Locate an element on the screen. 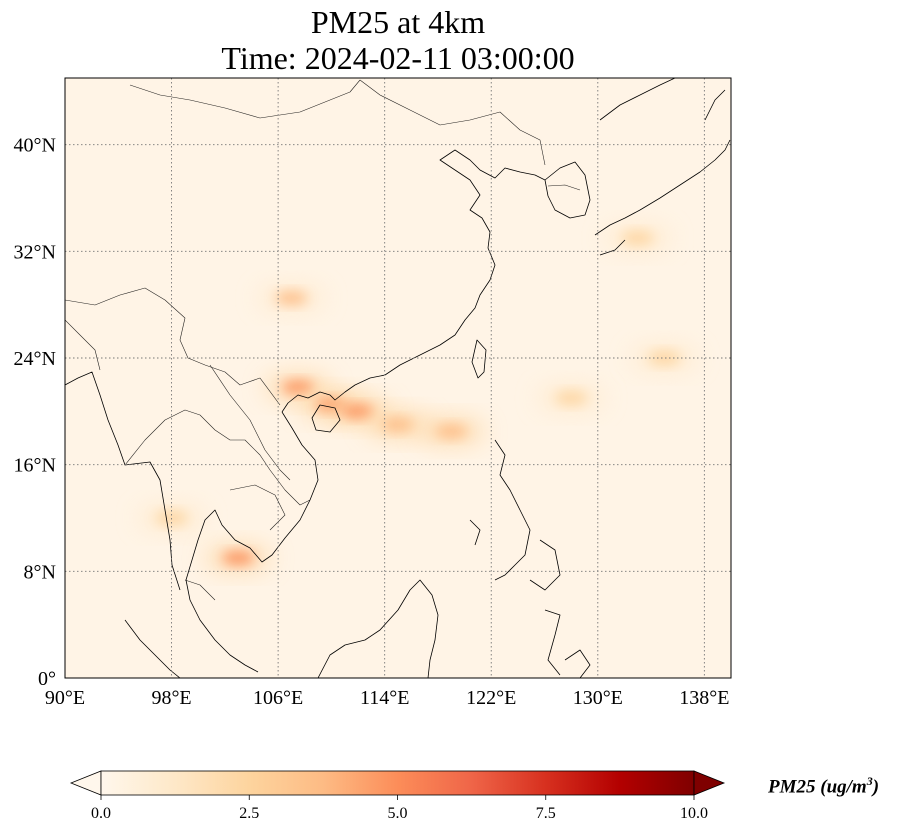  new-guinea-coastline is located at coordinates (577, 663).